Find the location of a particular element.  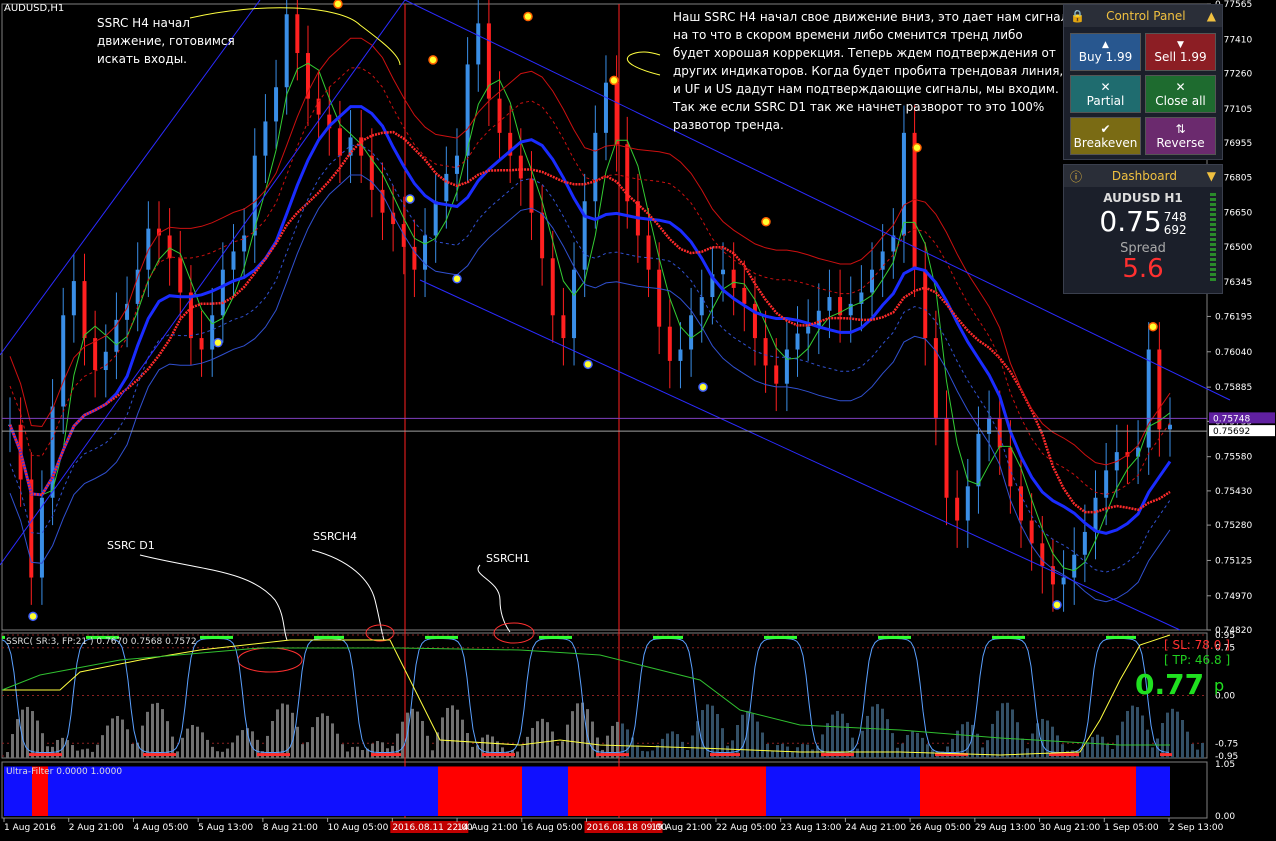

x-tick-label: 2 Sep 13:00 is located at coordinates (1196, 828).